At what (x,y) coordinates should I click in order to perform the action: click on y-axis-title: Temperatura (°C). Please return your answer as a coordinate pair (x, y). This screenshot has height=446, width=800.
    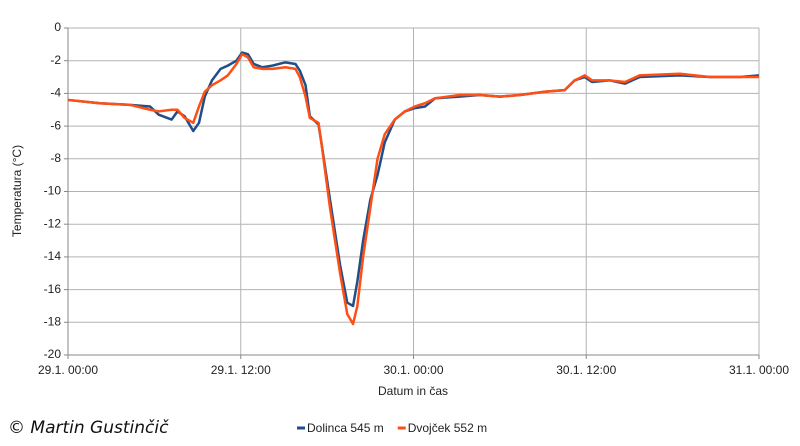
    Looking at the image, I should click on (17, 191).